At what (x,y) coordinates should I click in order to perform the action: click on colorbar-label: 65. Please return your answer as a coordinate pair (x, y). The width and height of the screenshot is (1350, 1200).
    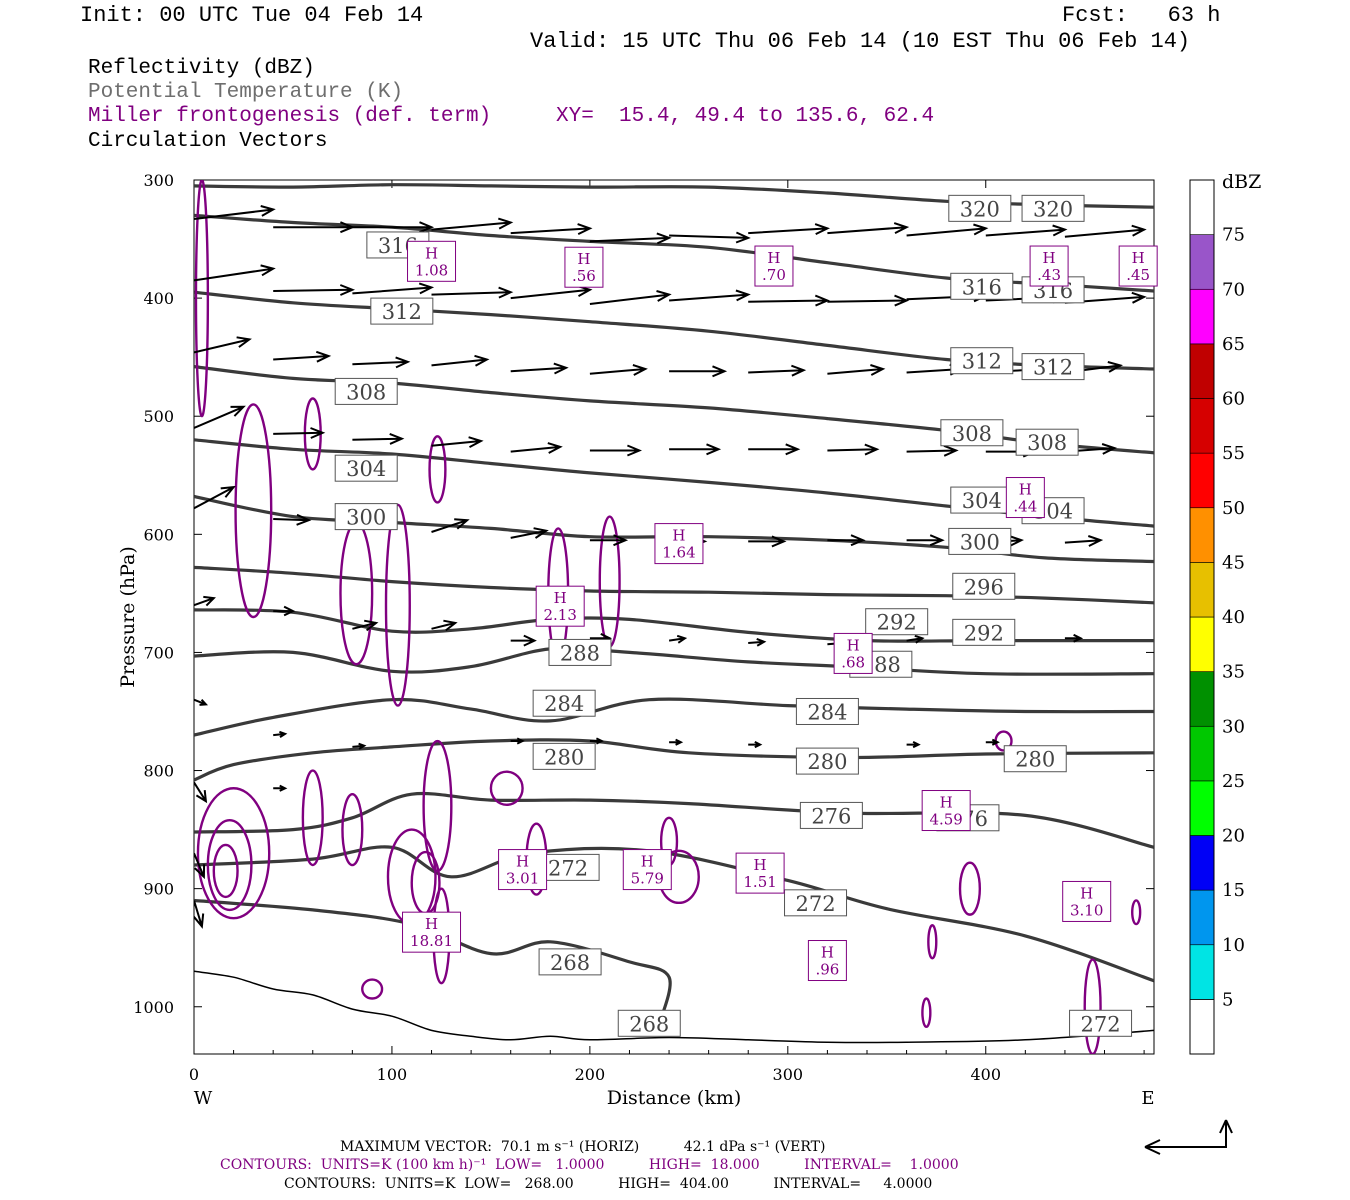
    Looking at the image, I should click on (1233, 344).